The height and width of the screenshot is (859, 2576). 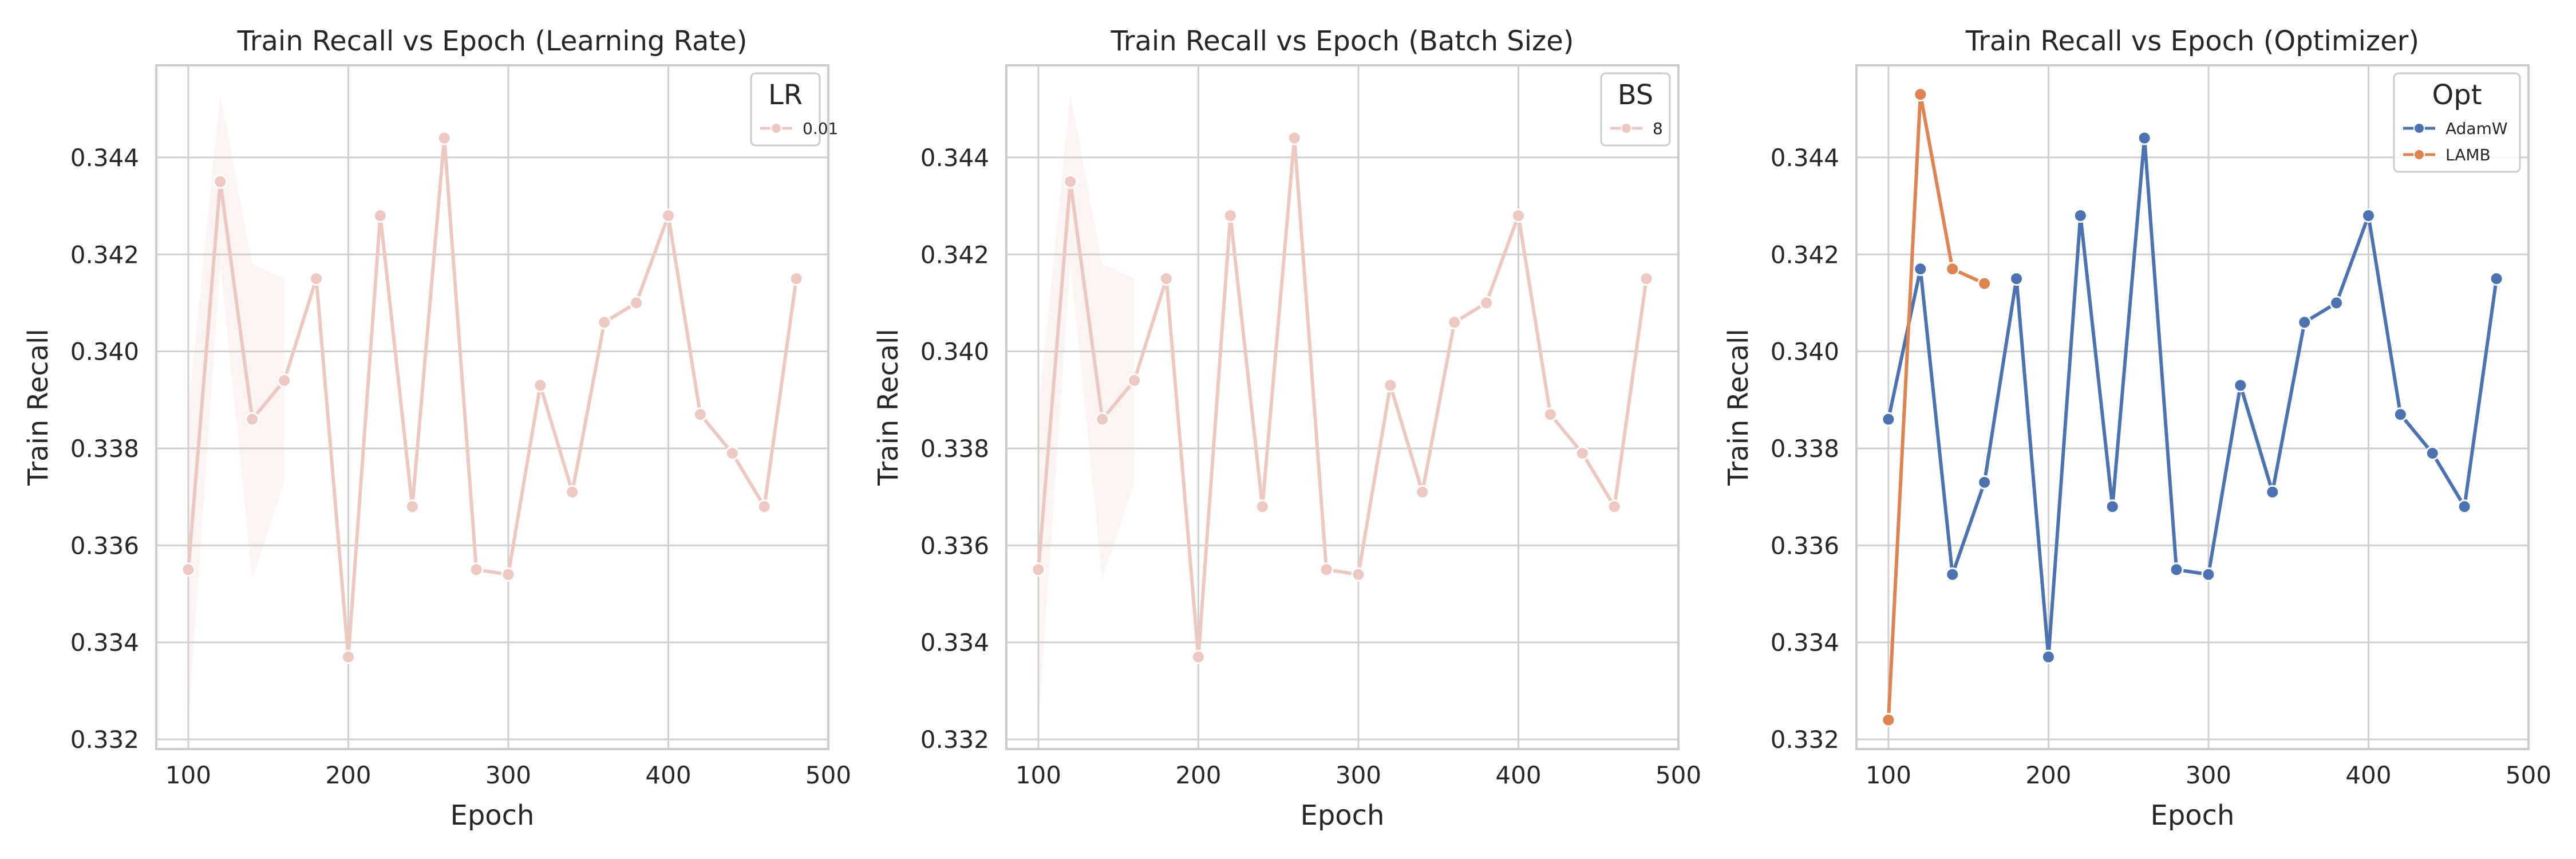 What do you see at coordinates (785, 95) in the screenshot?
I see `legend-title: LR` at bounding box center [785, 95].